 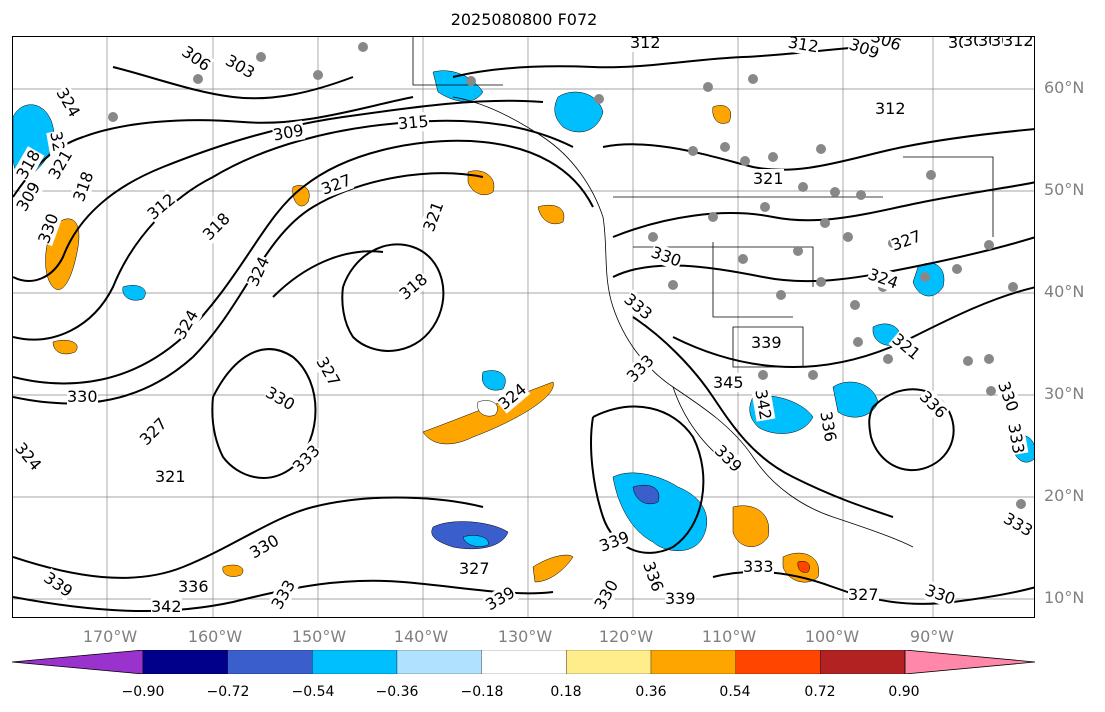 I want to click on colorbar-tick-label: 0.72, so click(x=820, y=692).